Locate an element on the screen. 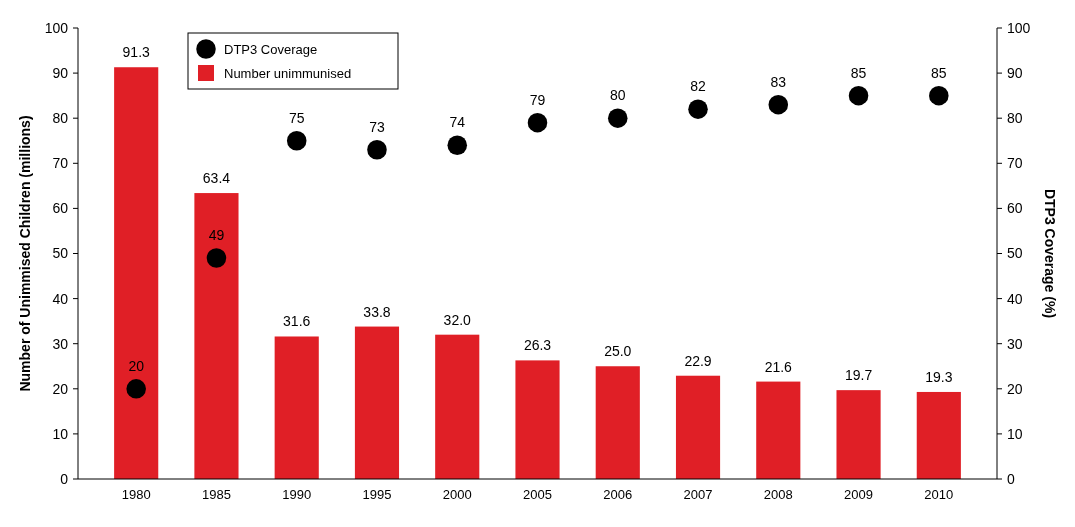  data-label: 19.3 is located at coordinates (939, 376).